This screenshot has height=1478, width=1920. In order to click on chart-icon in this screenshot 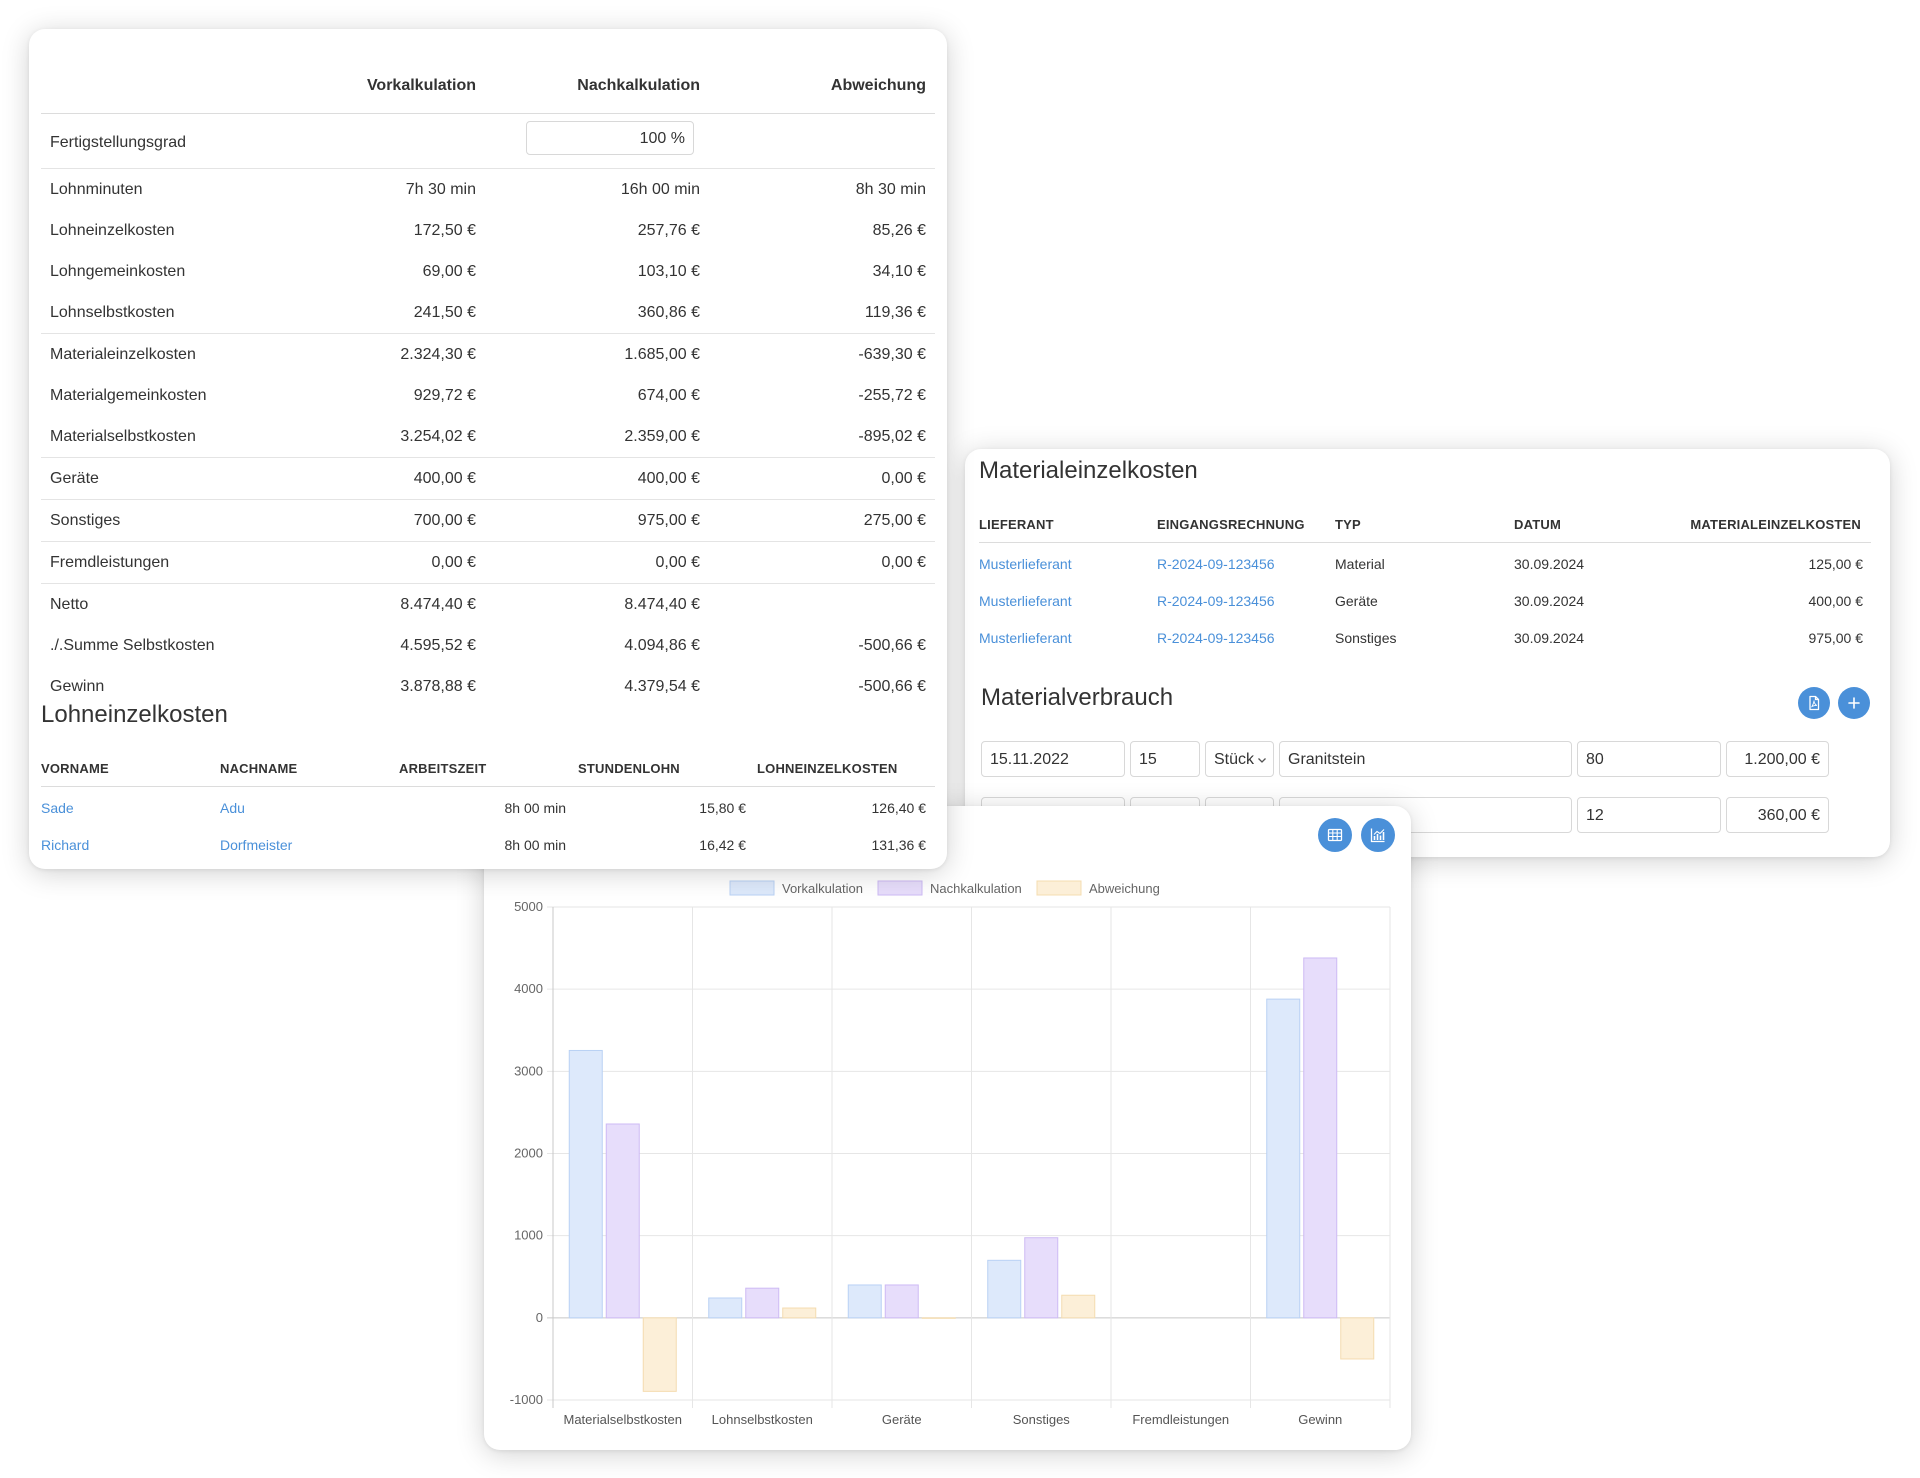, I will do `click(1377, 835)`.